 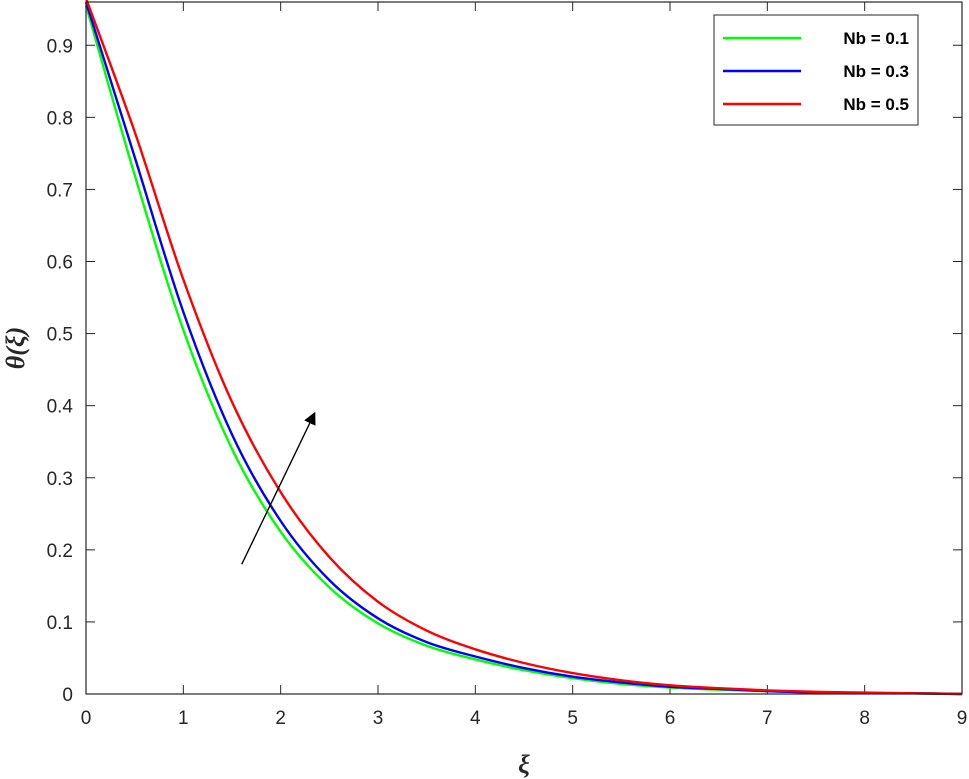 I want to click on legend-label-2: Nb = 0.3, so click(x=876, y=71).